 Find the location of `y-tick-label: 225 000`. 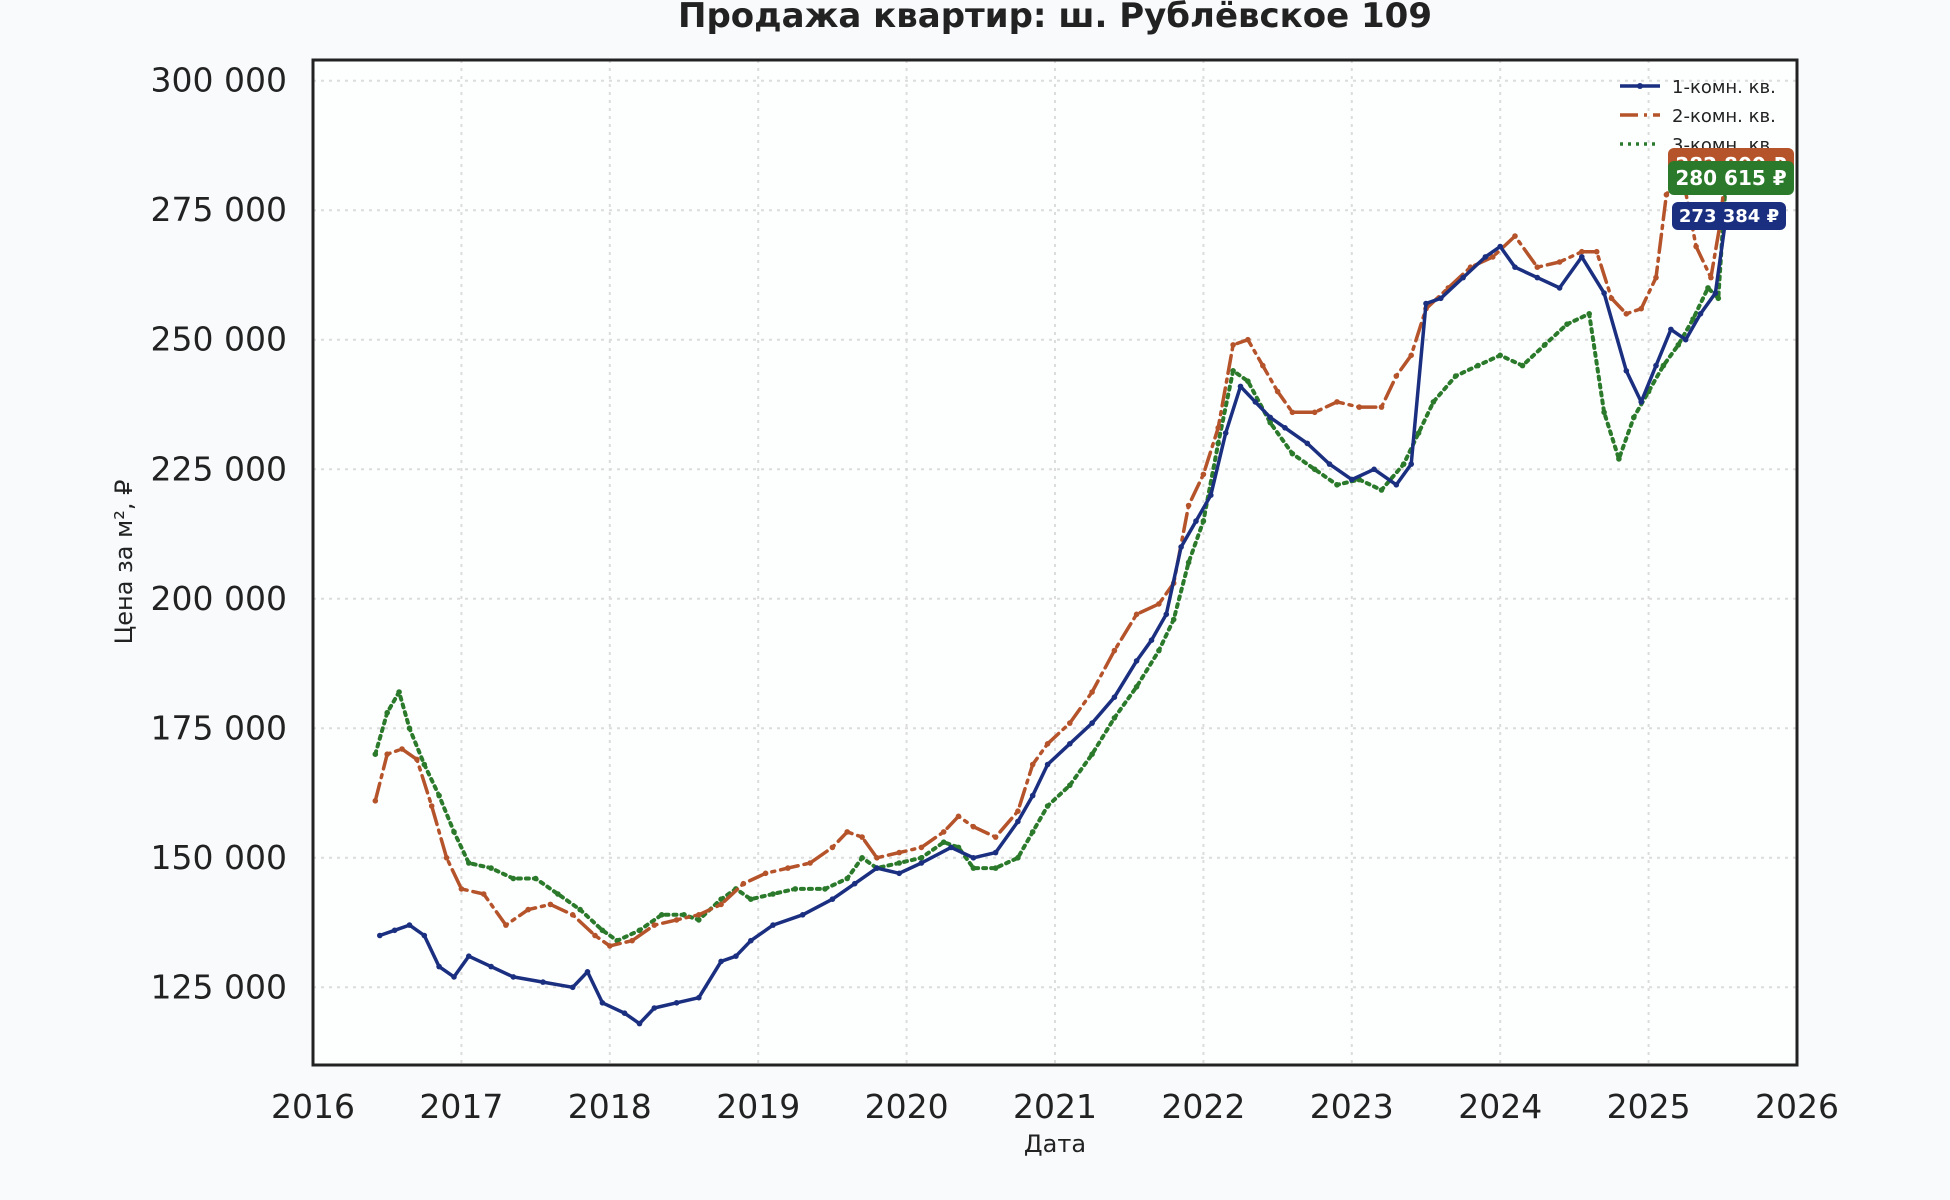

y-tick-label: 225 000 is located at coordinates (219, 468).